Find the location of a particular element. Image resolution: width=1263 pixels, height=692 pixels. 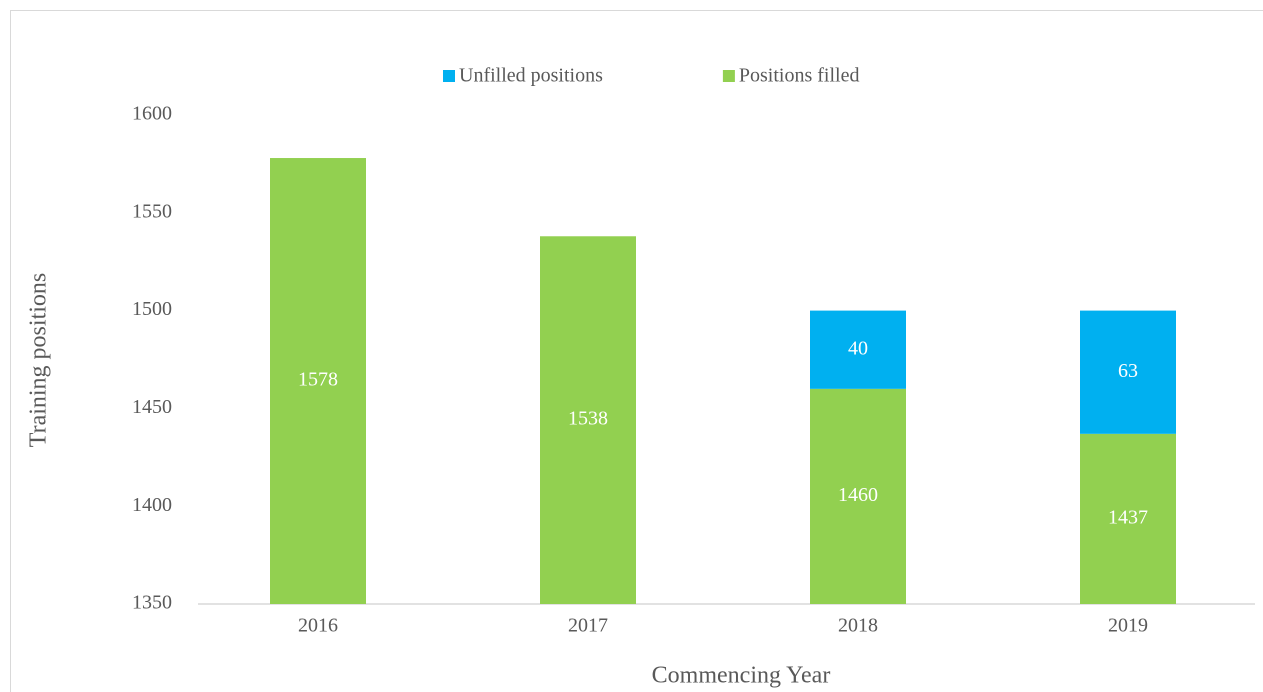

y-tick-label: 1500 is located at coordinates (152, 309).